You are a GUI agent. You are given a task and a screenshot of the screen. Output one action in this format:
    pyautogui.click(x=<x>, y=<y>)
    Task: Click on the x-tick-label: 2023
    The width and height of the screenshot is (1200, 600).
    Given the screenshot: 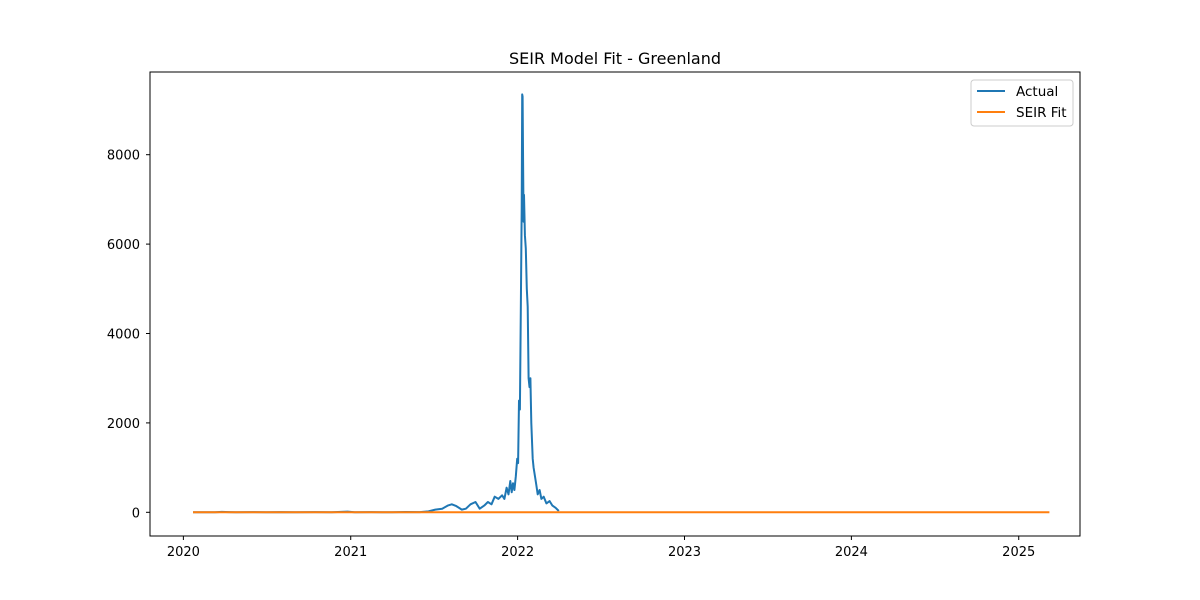 What is the action you would take?
    pyautogui.click(x=684, y=552)
    